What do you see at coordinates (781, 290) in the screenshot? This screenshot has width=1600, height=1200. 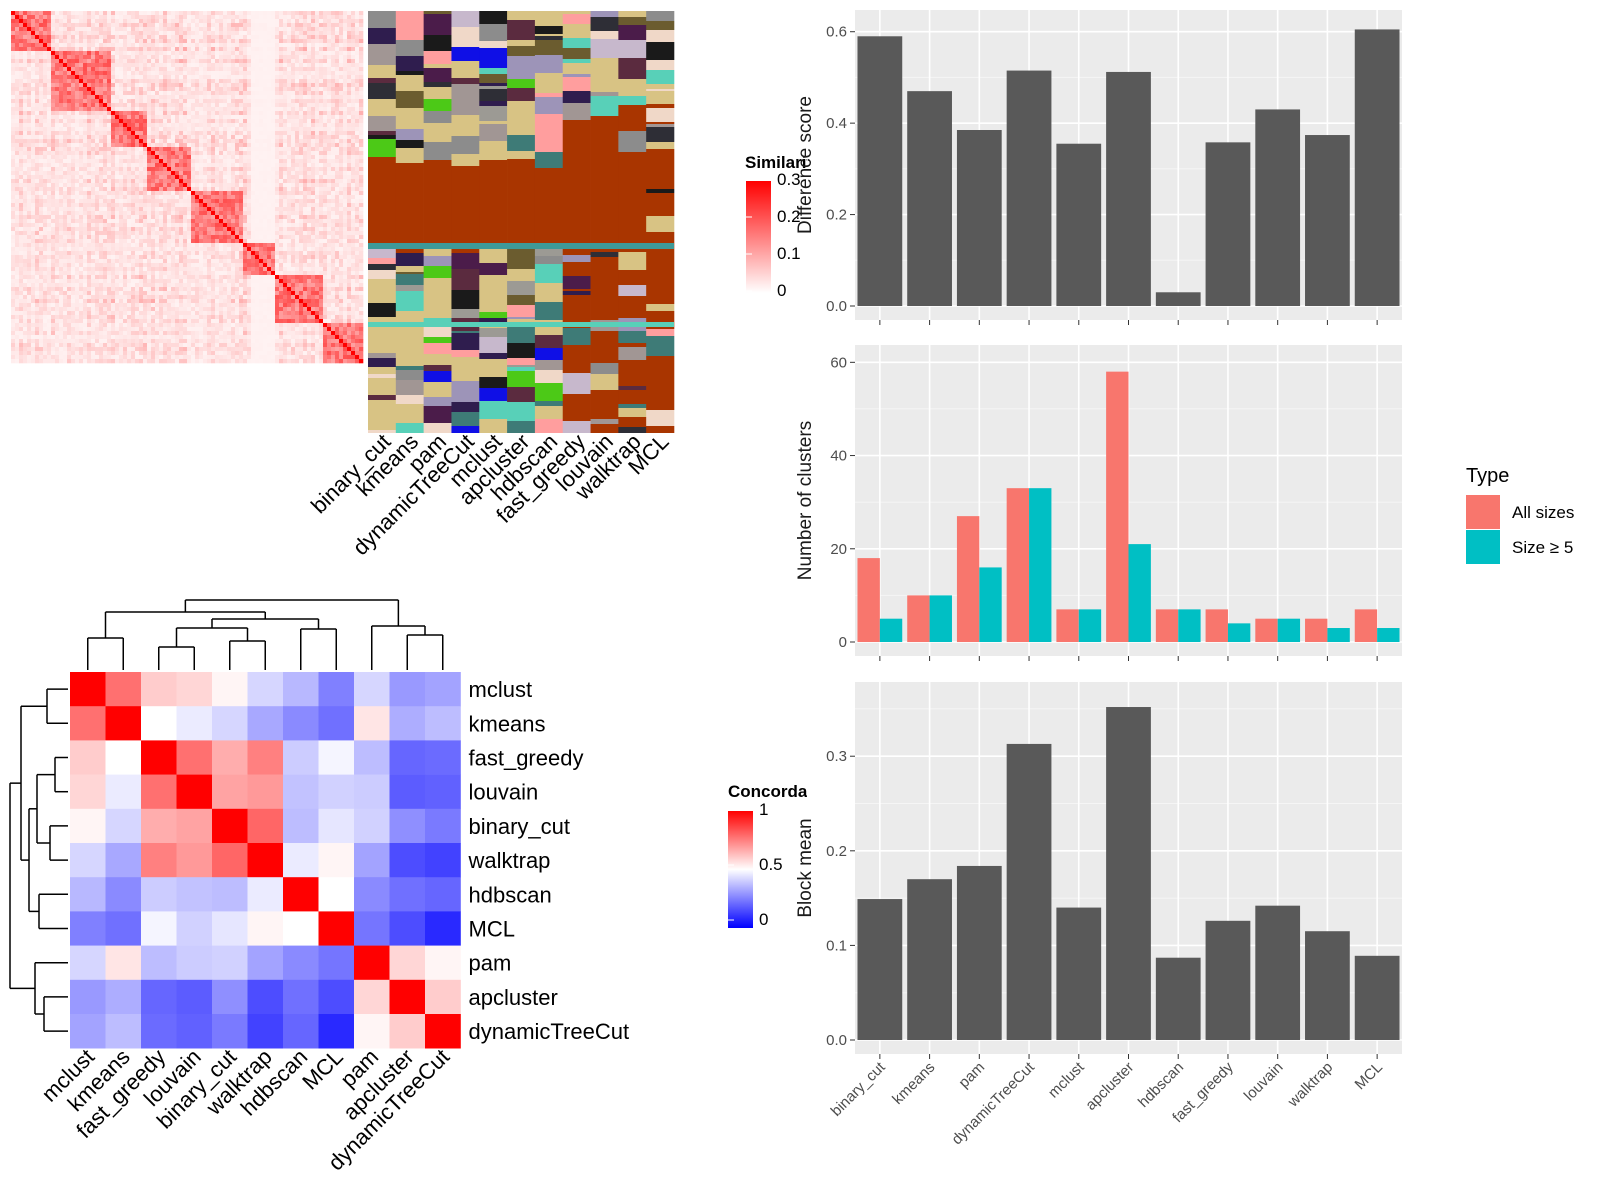 I see `similarity-legend-tick: 0` at bounding box center [781, 290].